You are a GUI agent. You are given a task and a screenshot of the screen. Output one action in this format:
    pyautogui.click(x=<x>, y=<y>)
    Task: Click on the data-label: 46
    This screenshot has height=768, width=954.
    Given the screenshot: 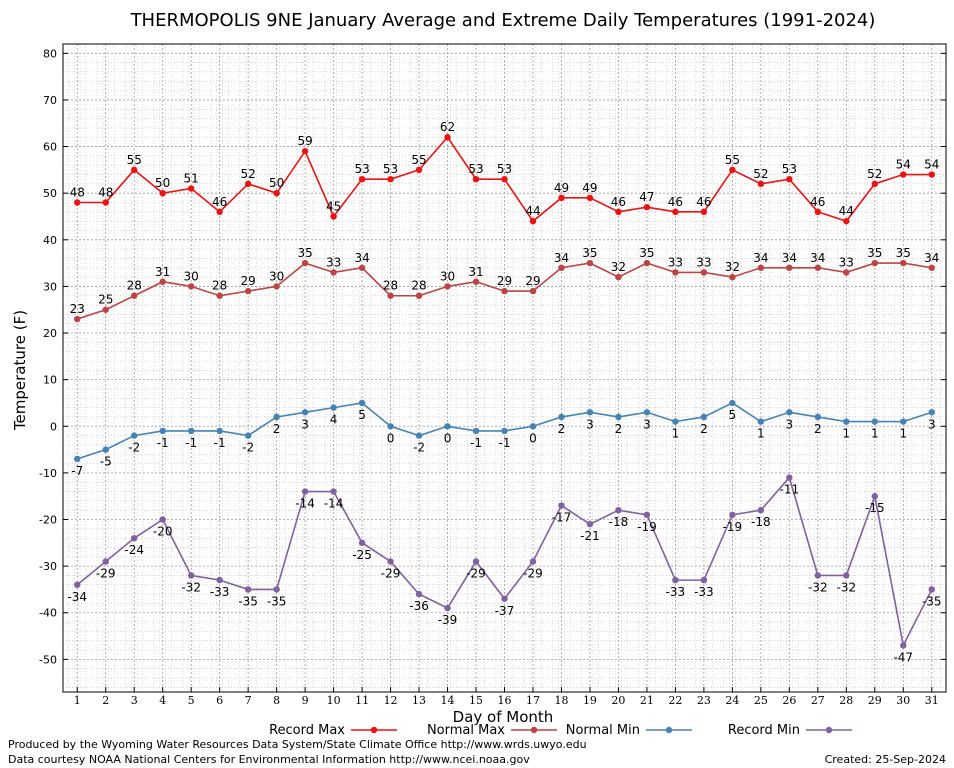 What is the action you would take?
    pyautogui.click(x=219, y=202)
    